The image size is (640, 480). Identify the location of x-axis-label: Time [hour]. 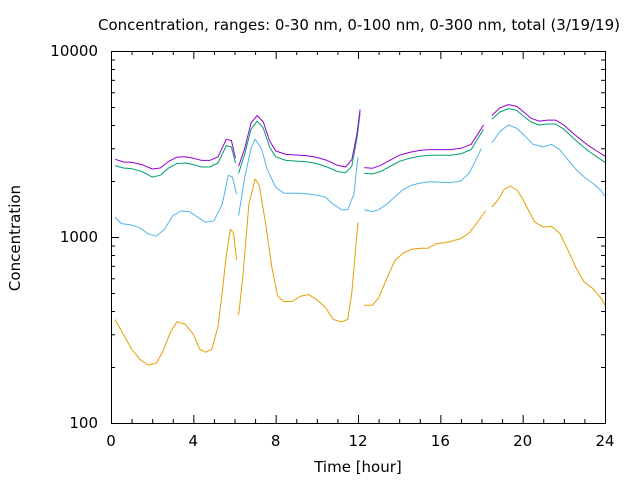
(357, 467).